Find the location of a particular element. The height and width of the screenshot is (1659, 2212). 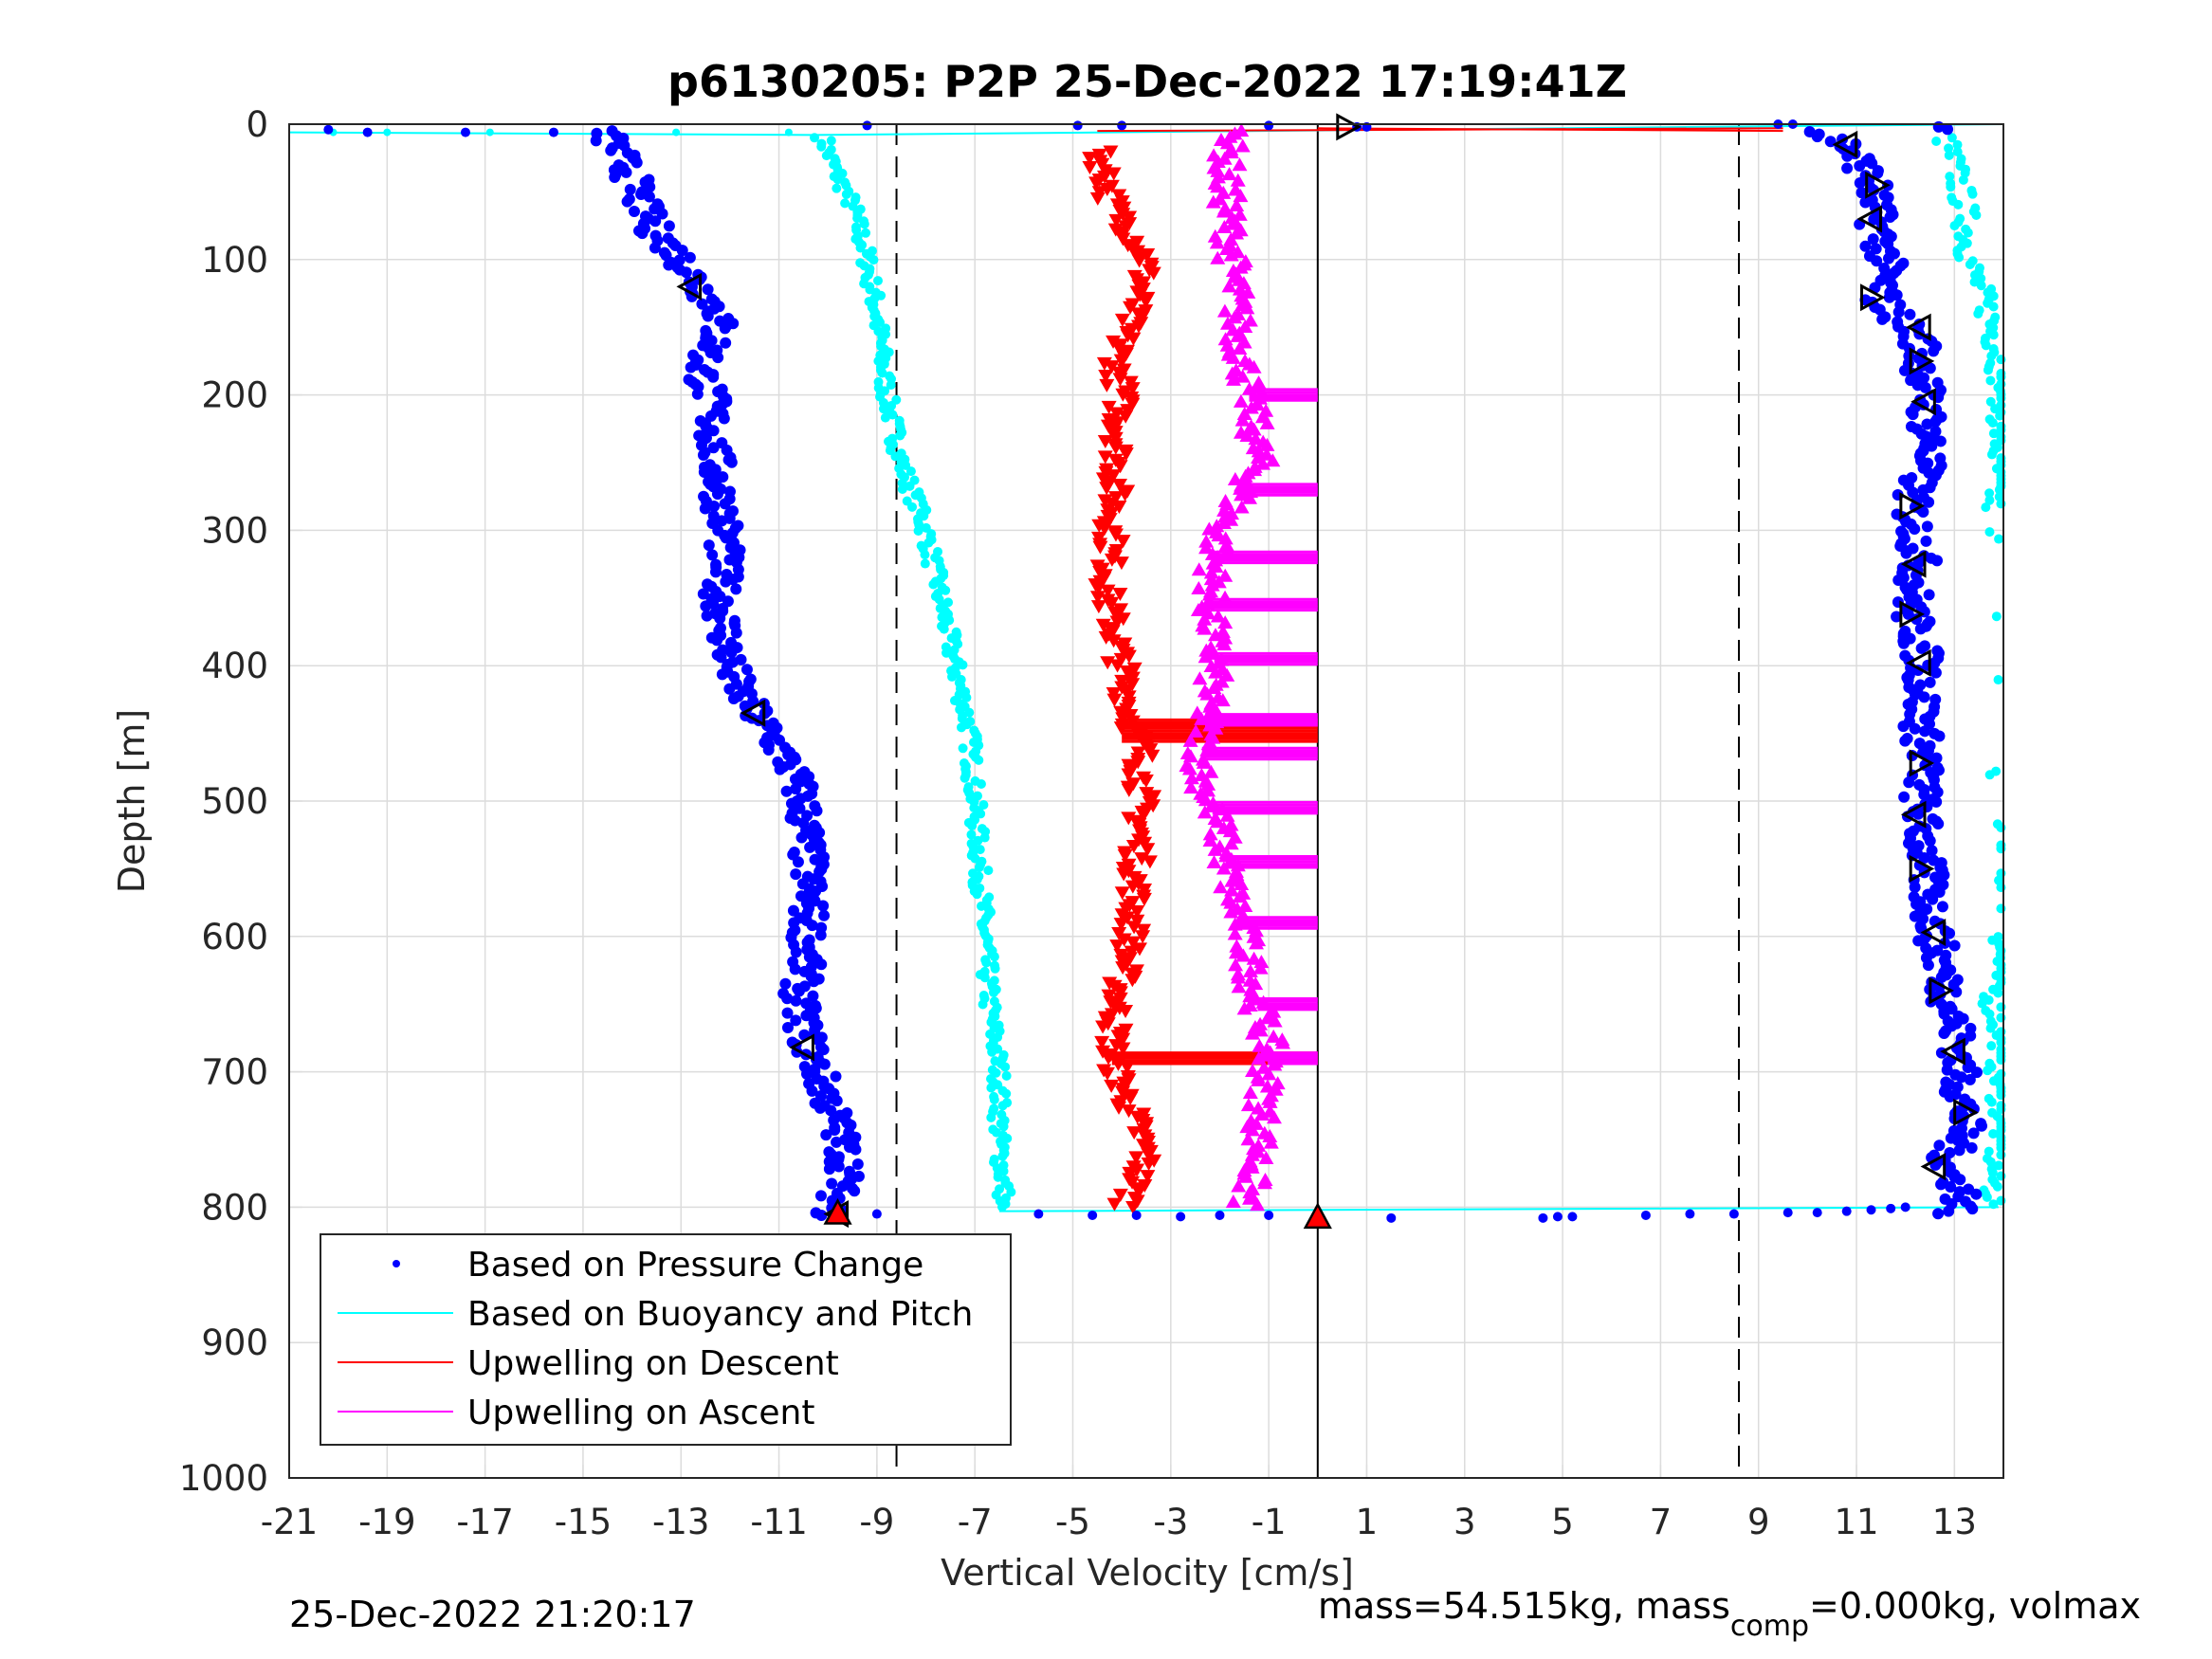

x-tick-labels: -21 -19 -17 -15 -13 -11 -9 -7 -5 -3 -1 1 3 5 7 9 11 13 is located at coordinates (1119, 1522).